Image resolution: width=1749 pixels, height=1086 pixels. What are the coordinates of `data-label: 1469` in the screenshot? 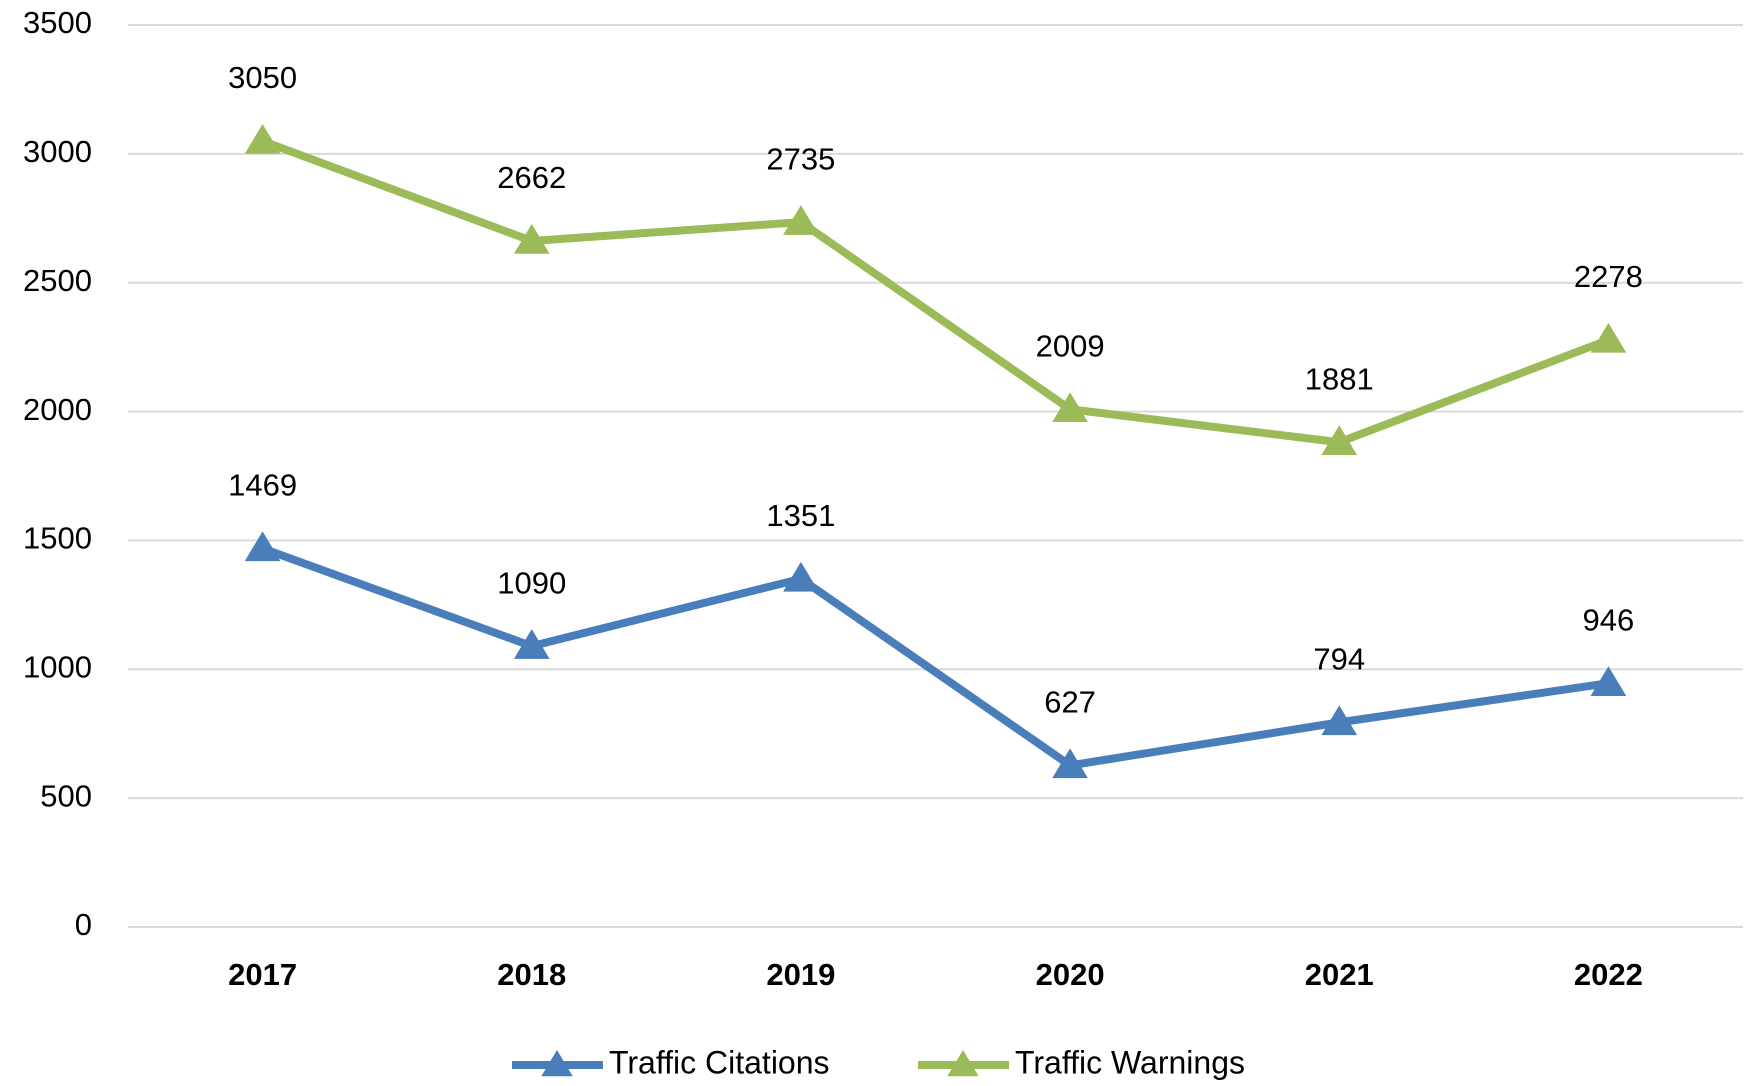 It's located at (262, 485).